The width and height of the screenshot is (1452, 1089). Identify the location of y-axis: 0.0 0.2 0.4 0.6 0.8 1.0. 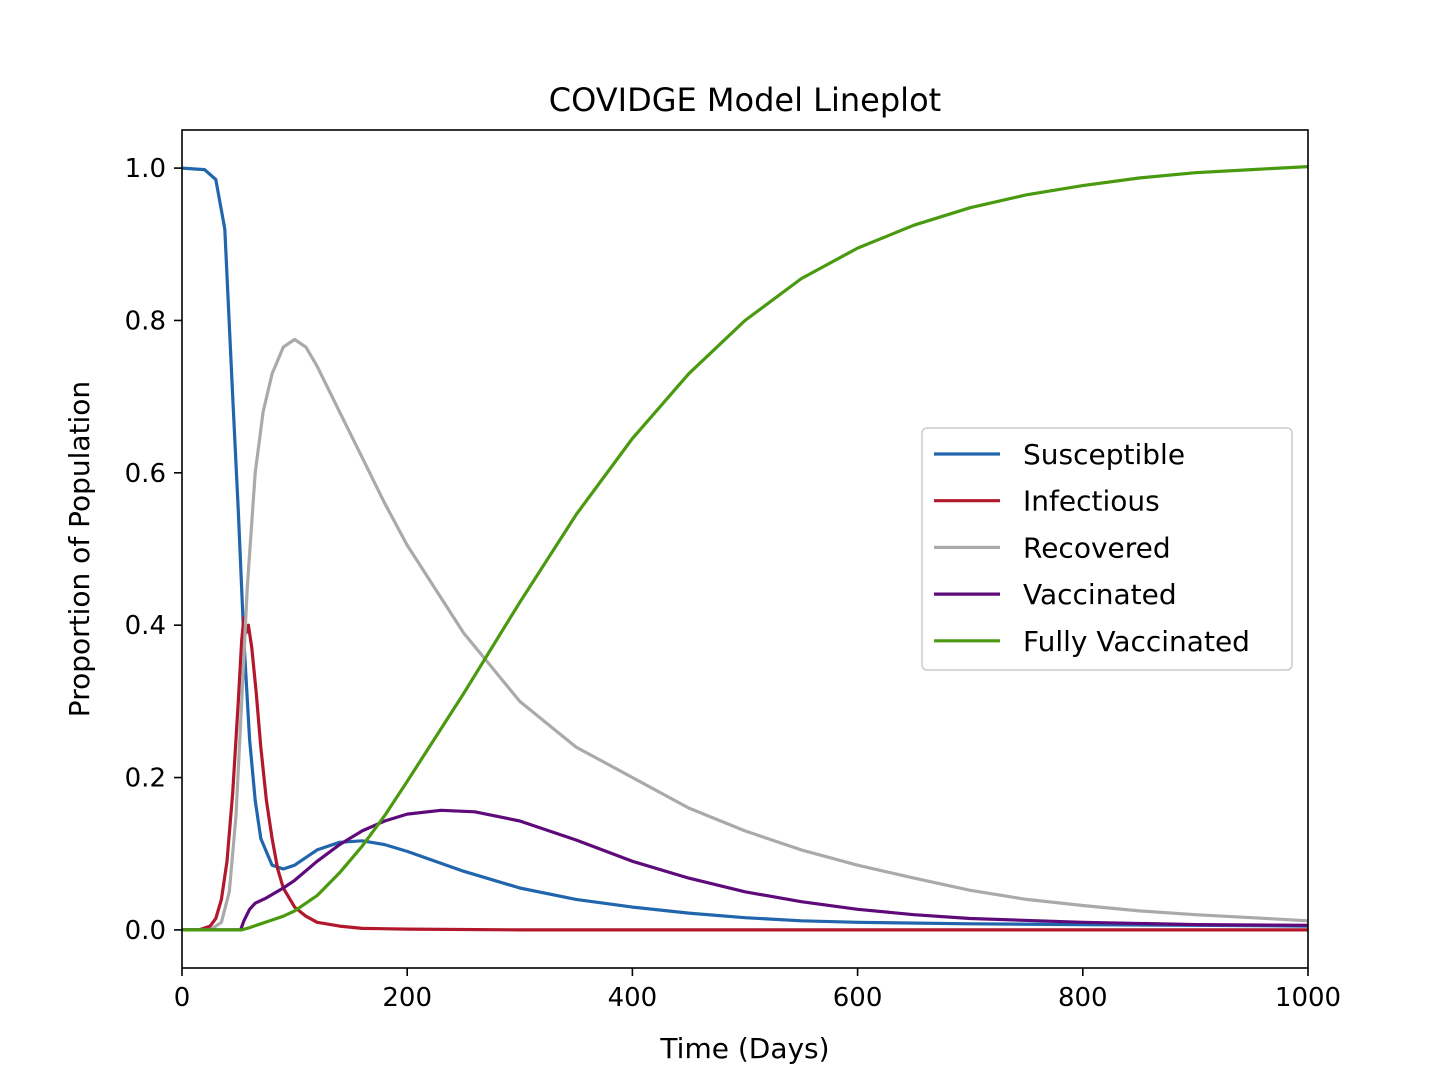
(153, 550).